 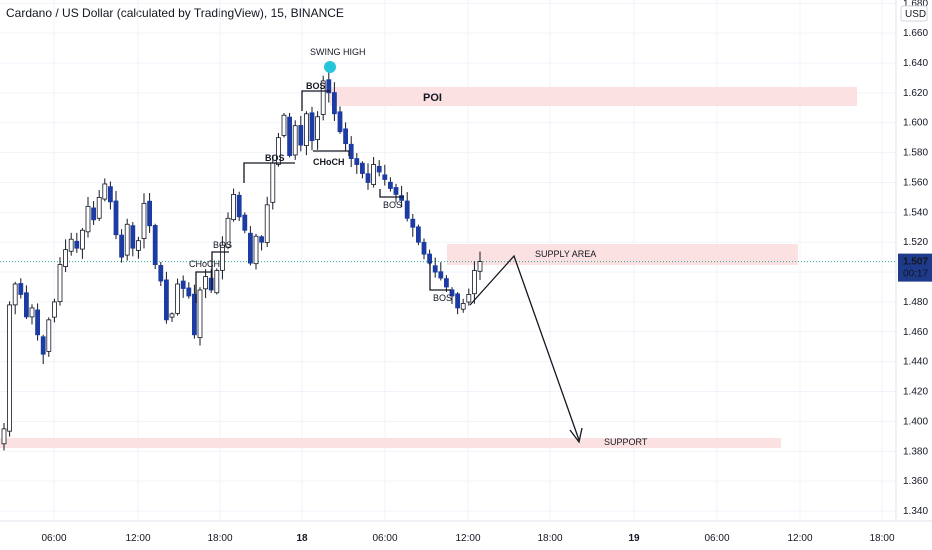 What do you see at coordinates (330, 67) in the screenshot?
I see `swing-high-dot` at bounding box center [330, 67].